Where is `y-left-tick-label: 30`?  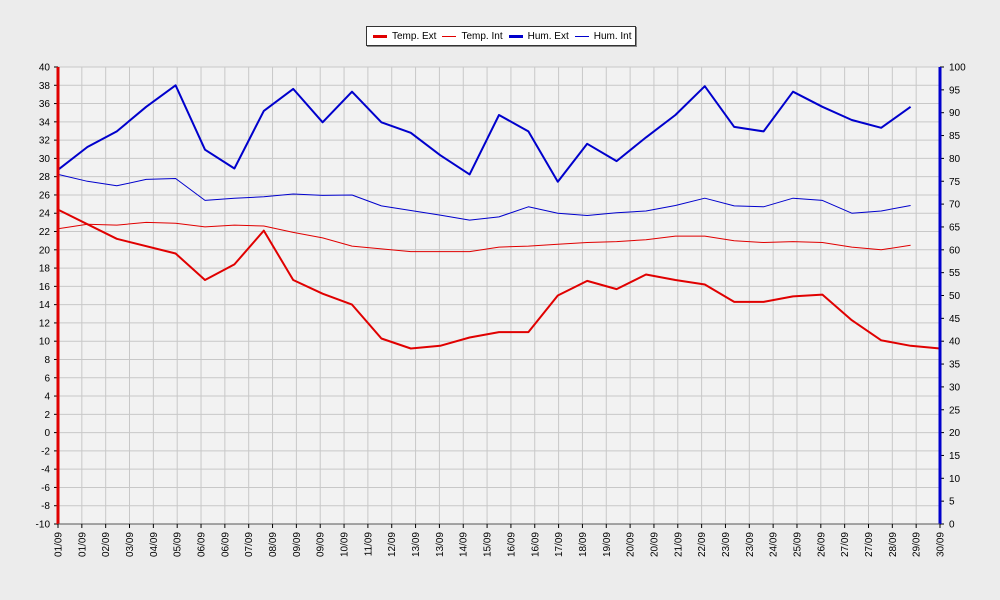 y-left-tick-label: 30 is located at coordinates (45, 159).